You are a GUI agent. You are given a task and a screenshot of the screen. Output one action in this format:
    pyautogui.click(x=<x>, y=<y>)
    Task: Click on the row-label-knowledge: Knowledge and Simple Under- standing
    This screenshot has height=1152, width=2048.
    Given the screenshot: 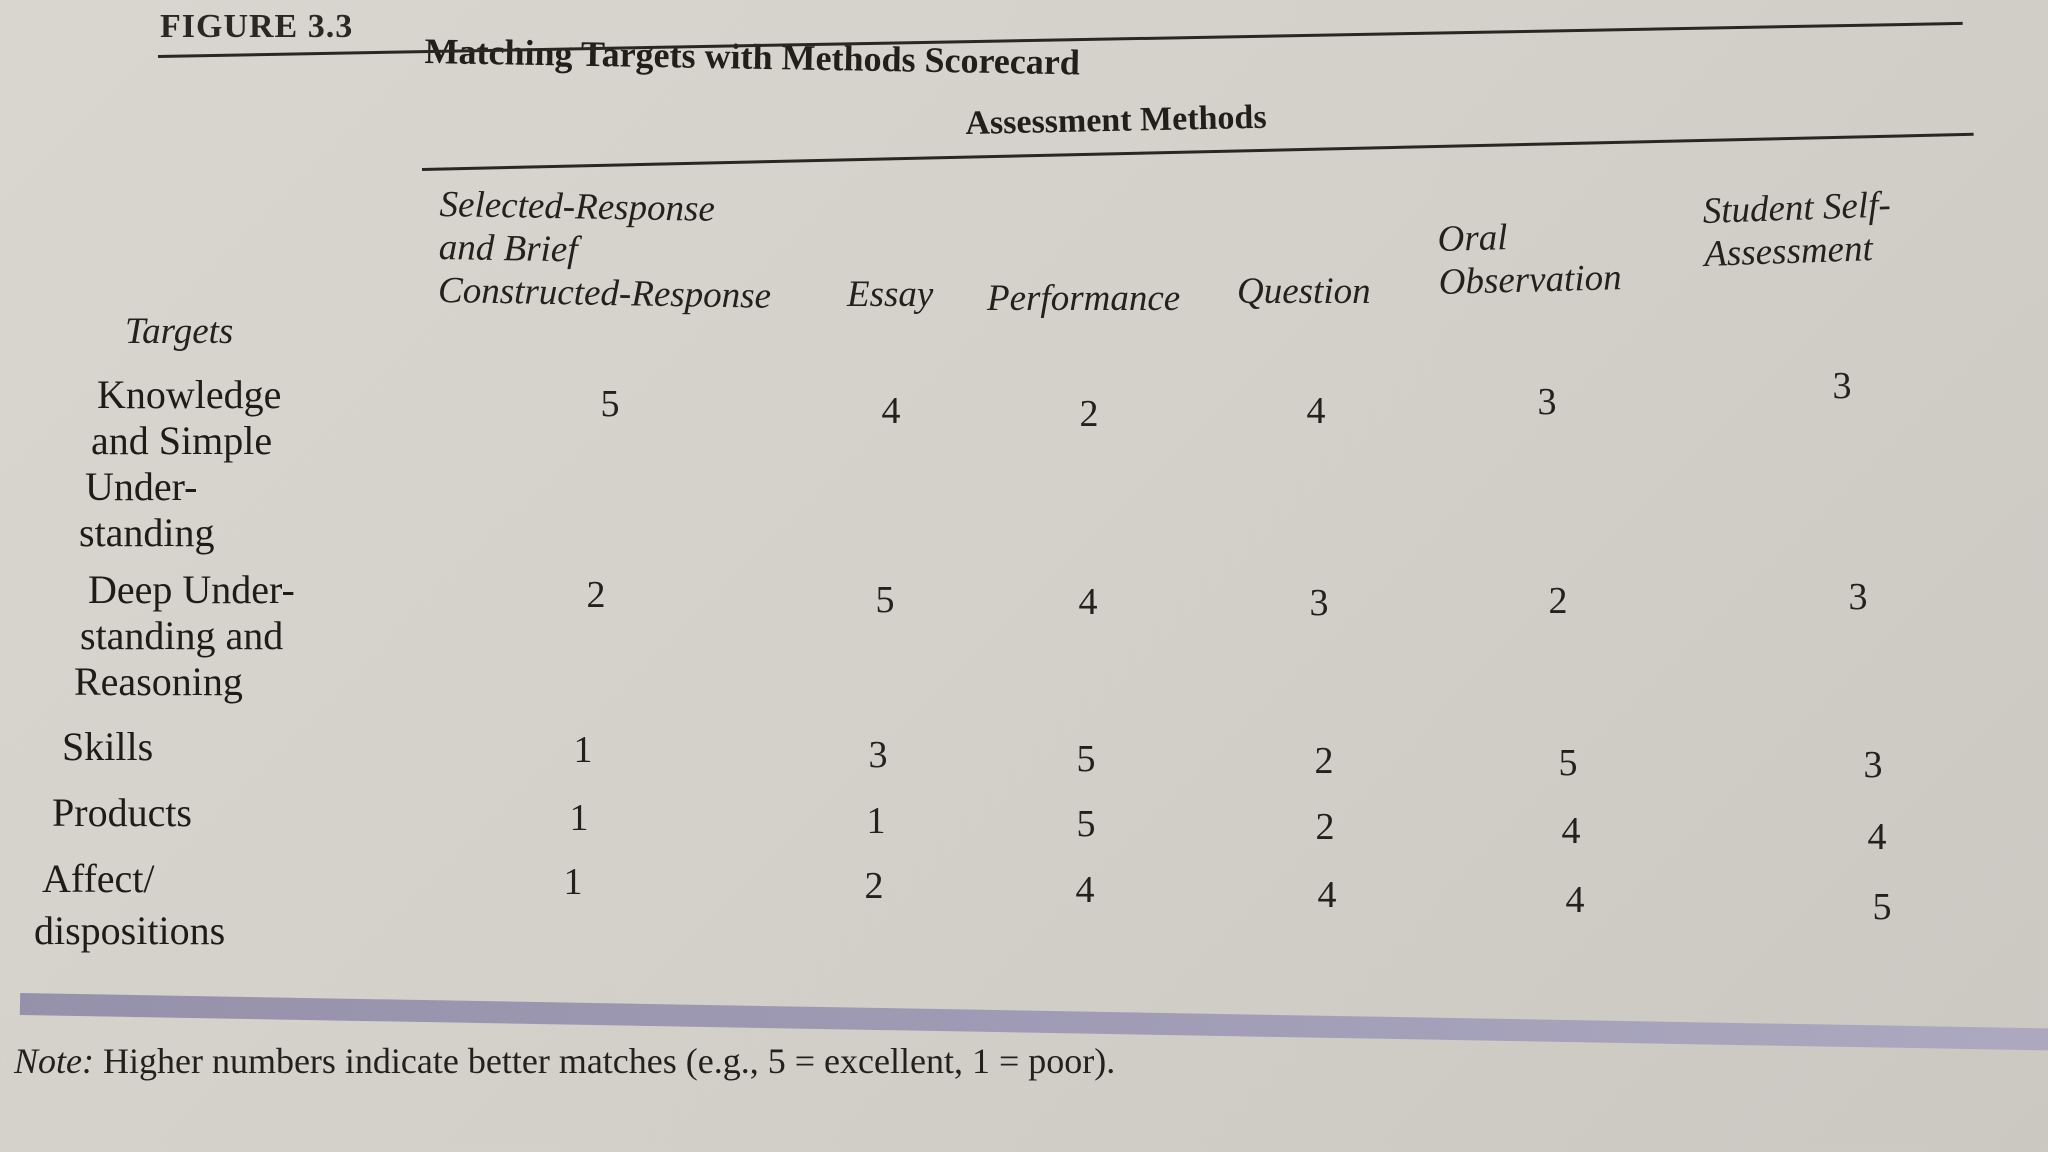 What is the action you would take?
    pyautogui.click(x=180, y=463)
    